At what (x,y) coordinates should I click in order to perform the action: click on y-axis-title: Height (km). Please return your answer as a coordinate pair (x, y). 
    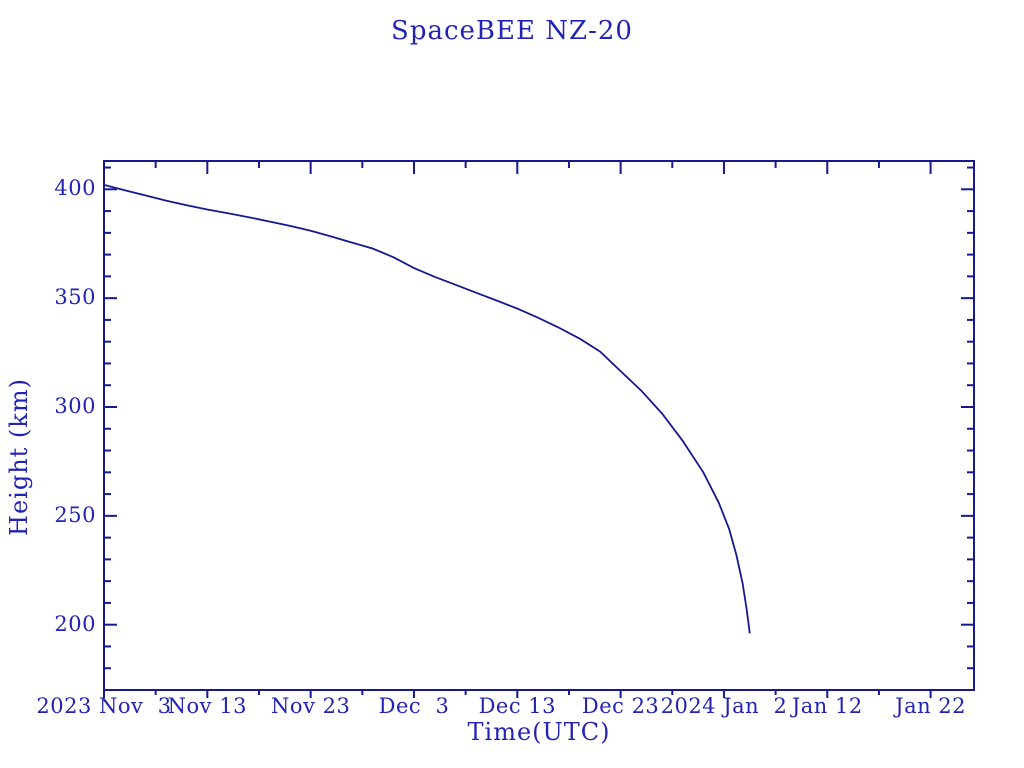
    Looking at the image, I should click on (19, 457).